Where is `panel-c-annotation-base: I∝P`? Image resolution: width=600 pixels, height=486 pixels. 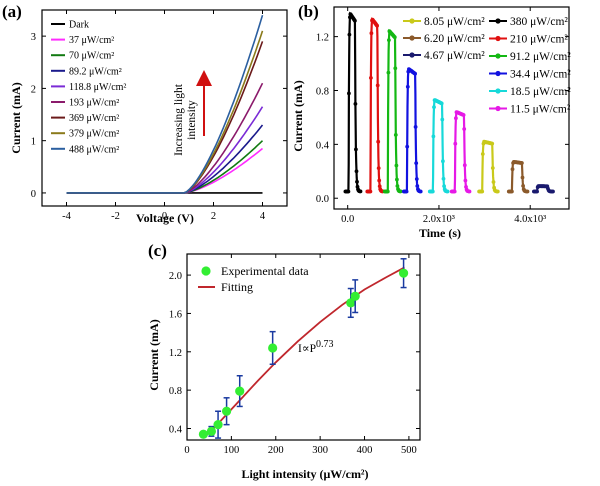 panel-c-annotation-base: I∝P is located at coordinates (307, 349).